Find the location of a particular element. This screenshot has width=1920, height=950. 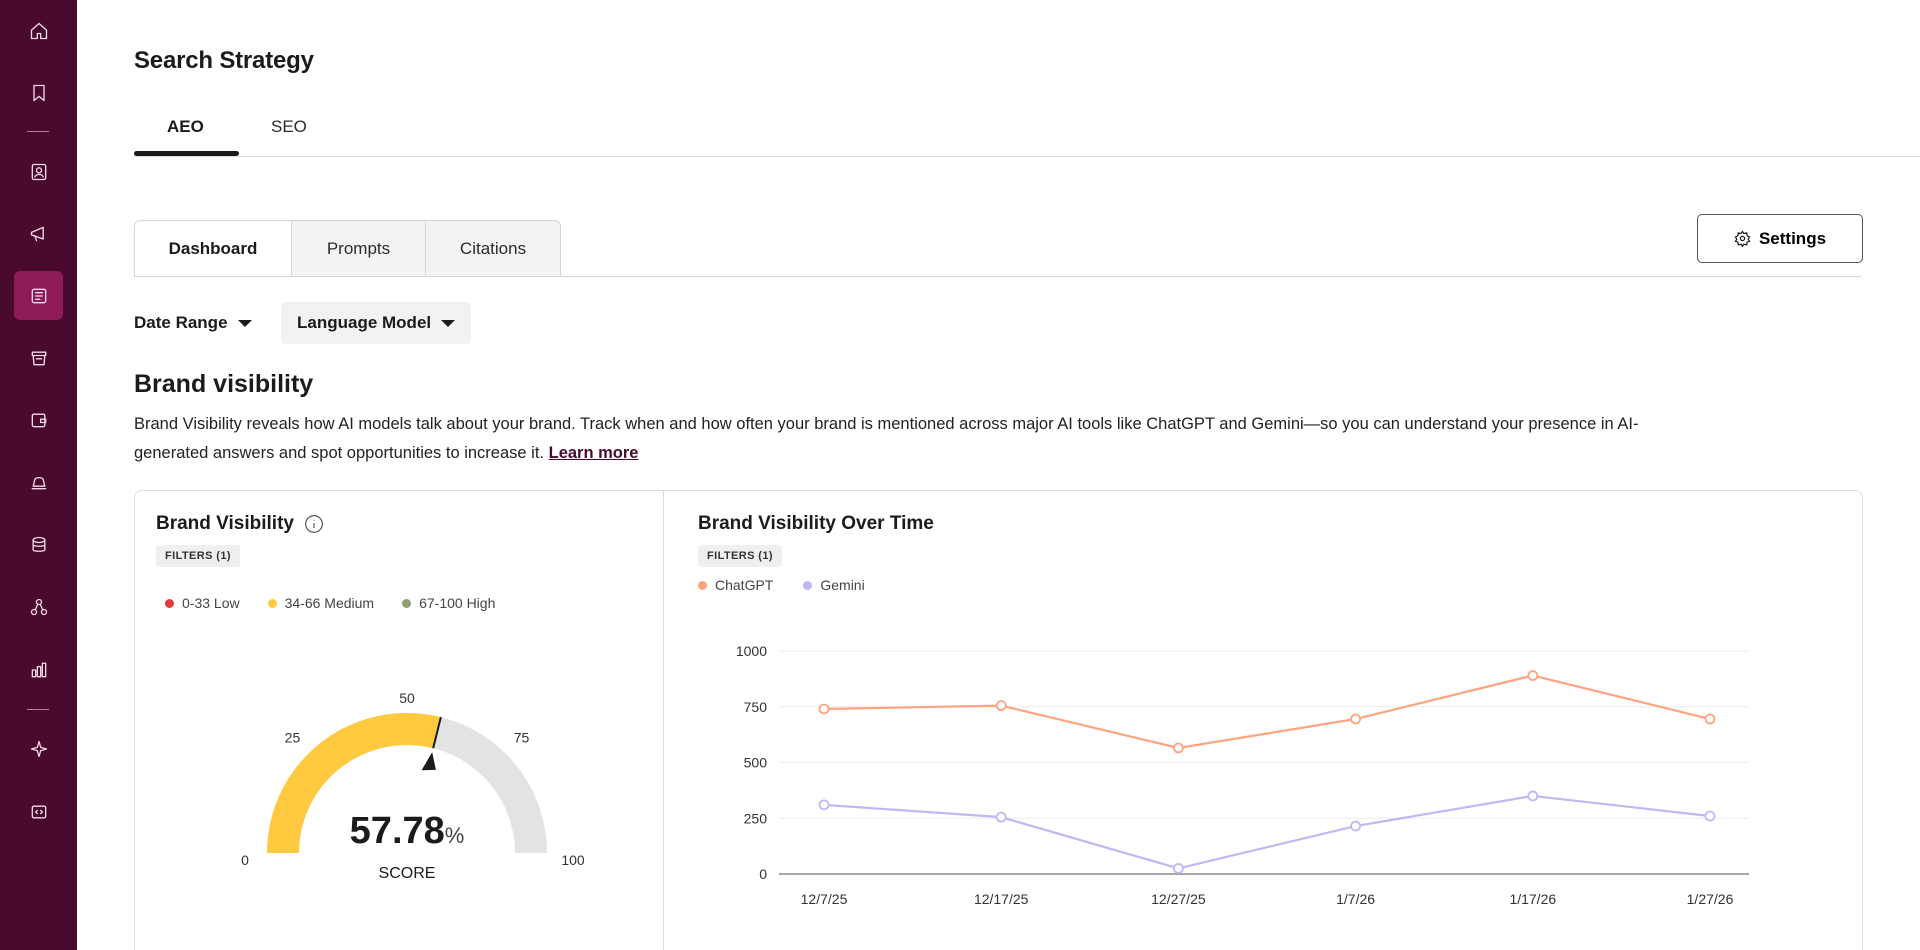

y-tick-label: 1000 is located at coordinates (751, 651).